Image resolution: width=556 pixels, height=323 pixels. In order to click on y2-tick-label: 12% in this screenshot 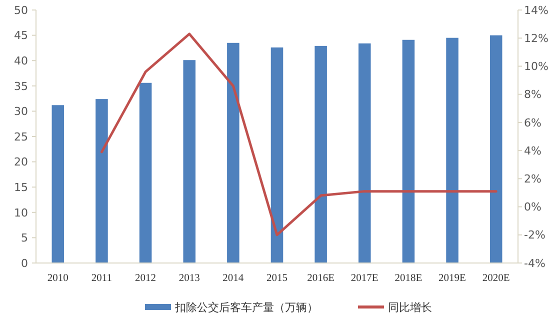, I will do `click(536, 38)`.